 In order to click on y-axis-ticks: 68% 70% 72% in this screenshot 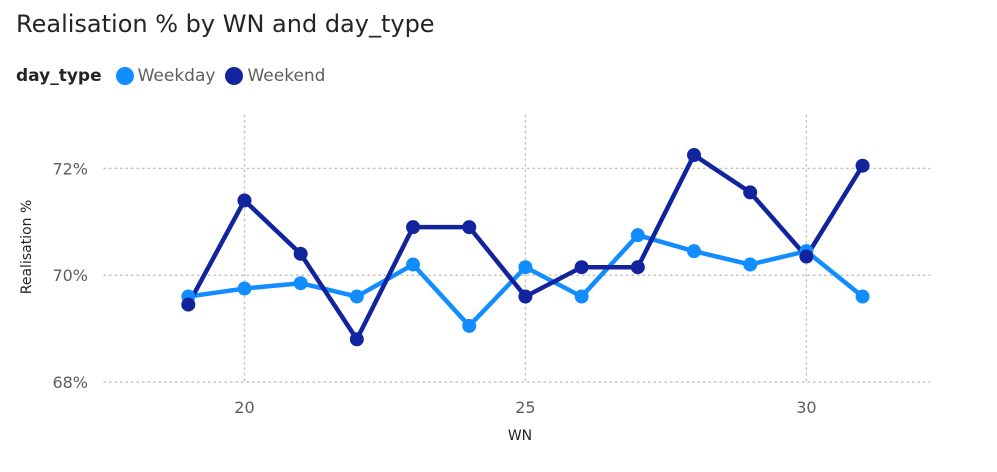, I will do `click(70, 275)`.